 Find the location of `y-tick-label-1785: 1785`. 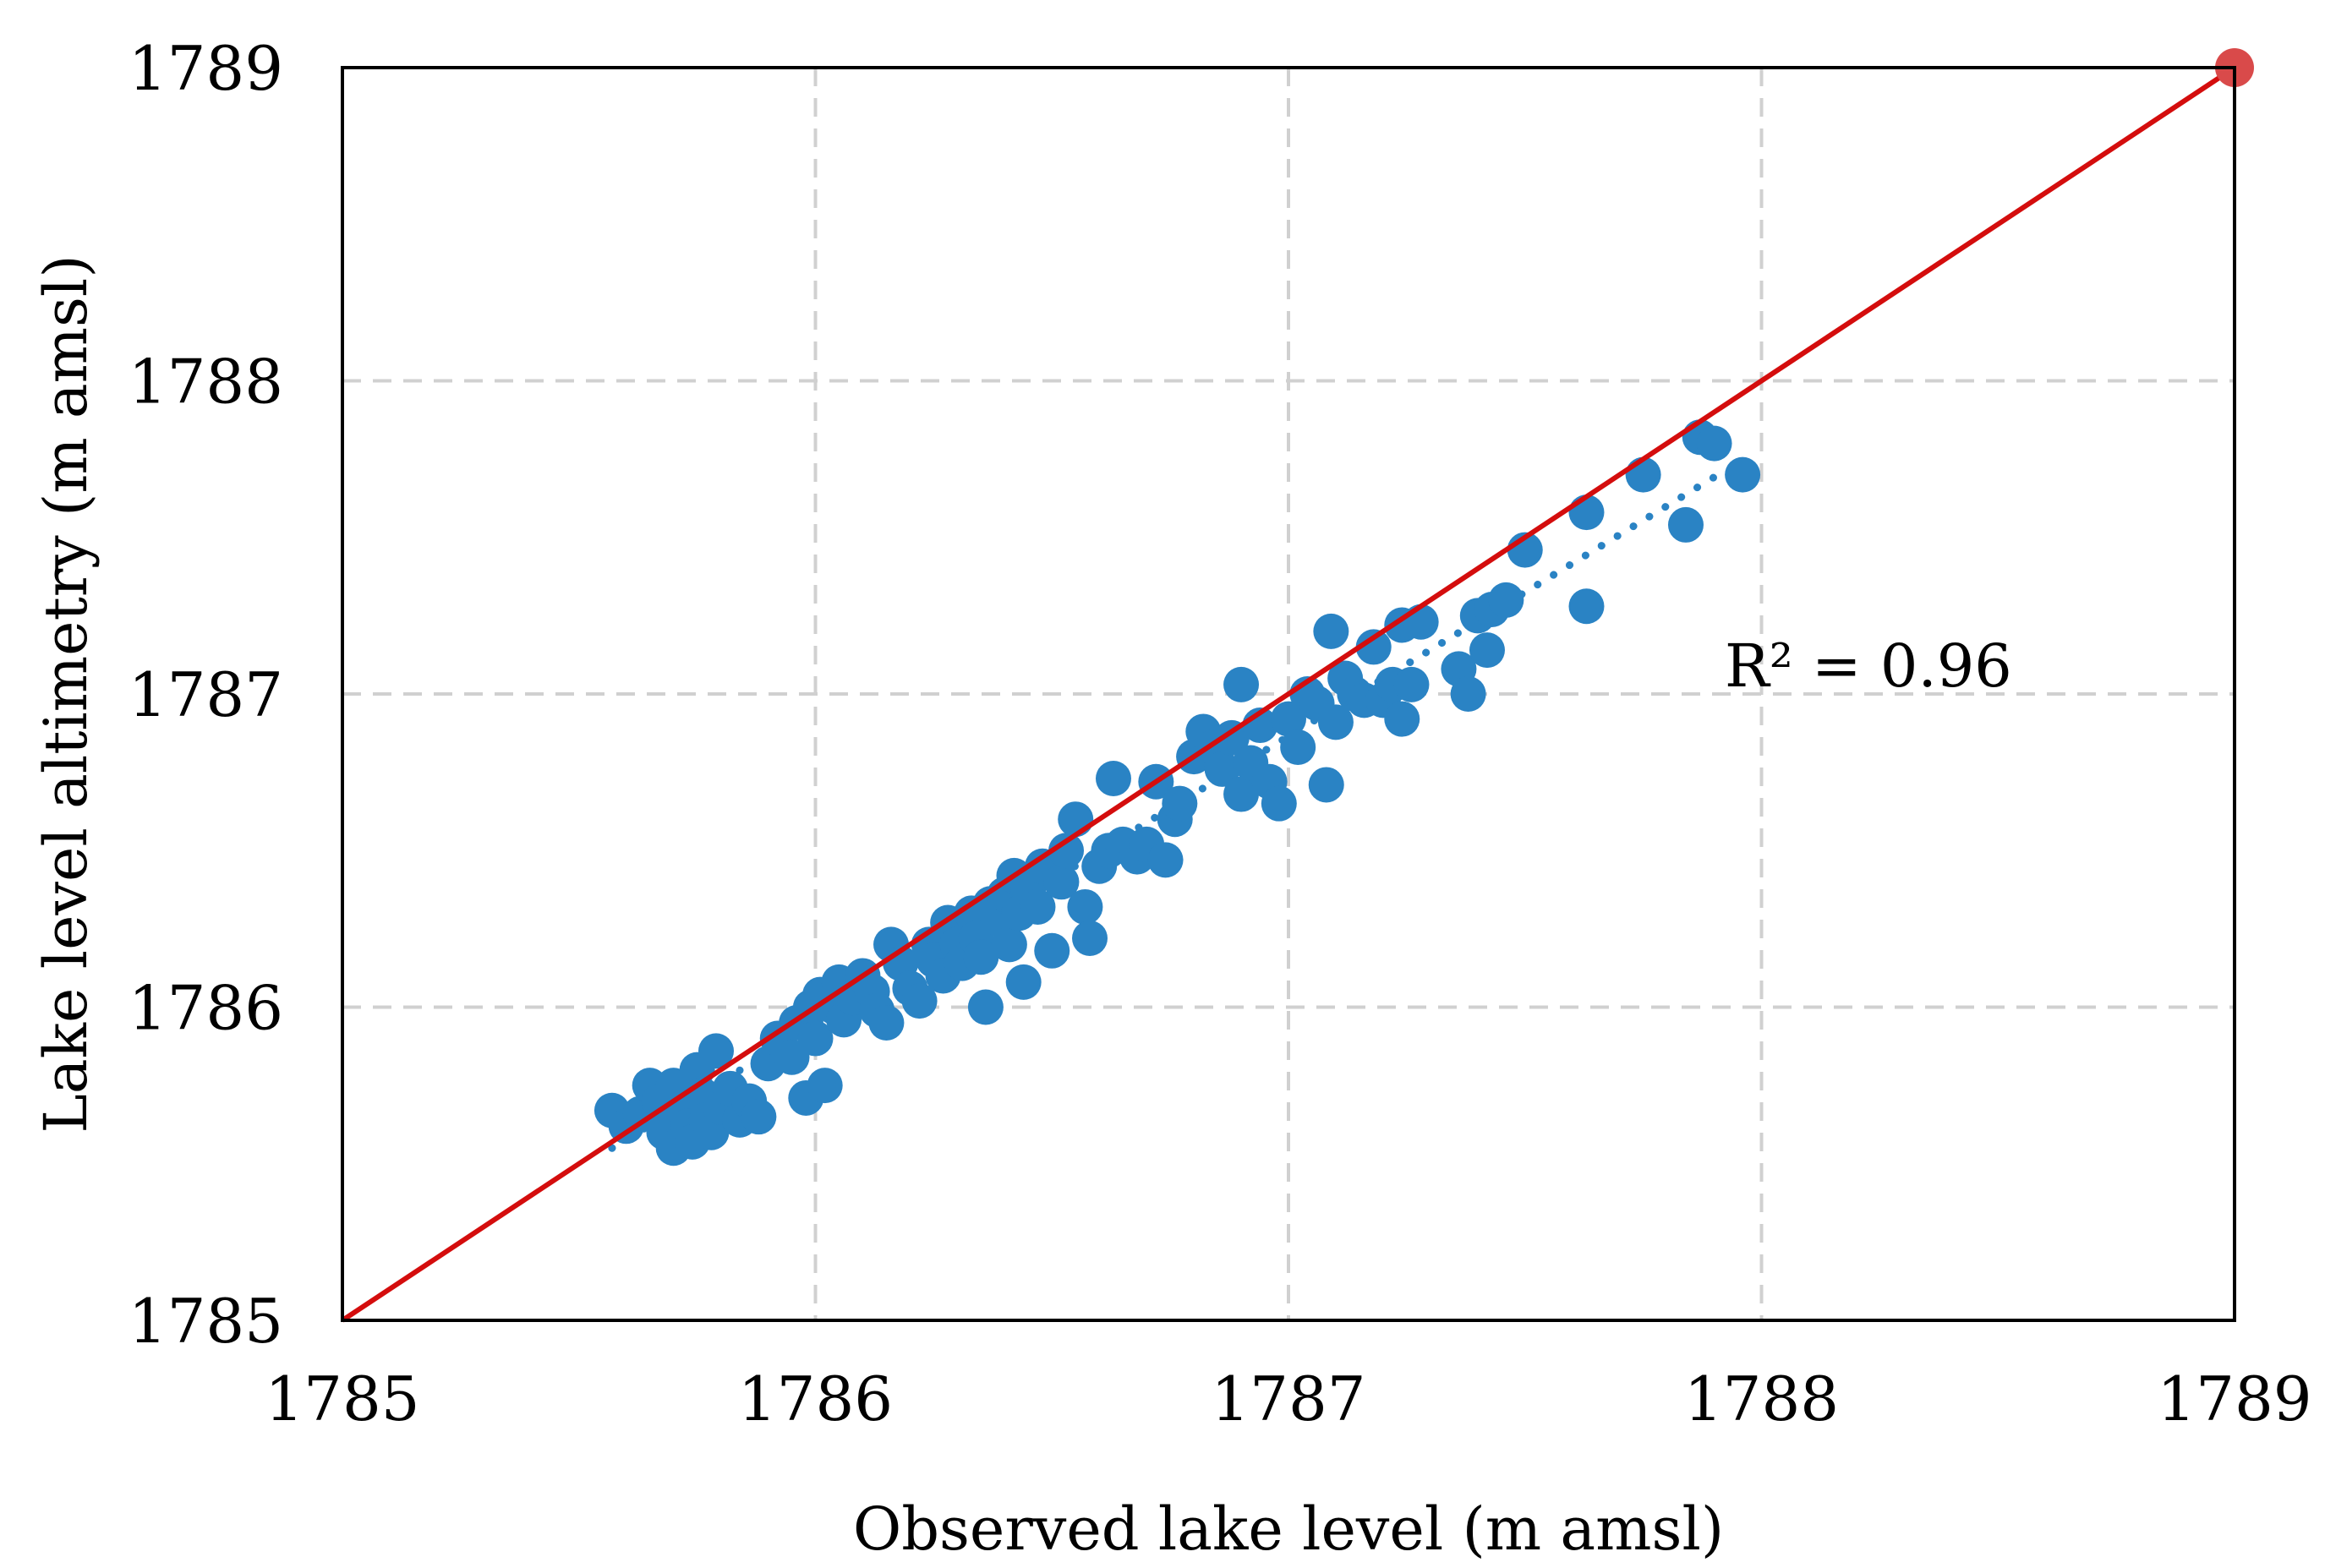

y-tick-label-1785: 1785 is located at coordinates (206, 1321).